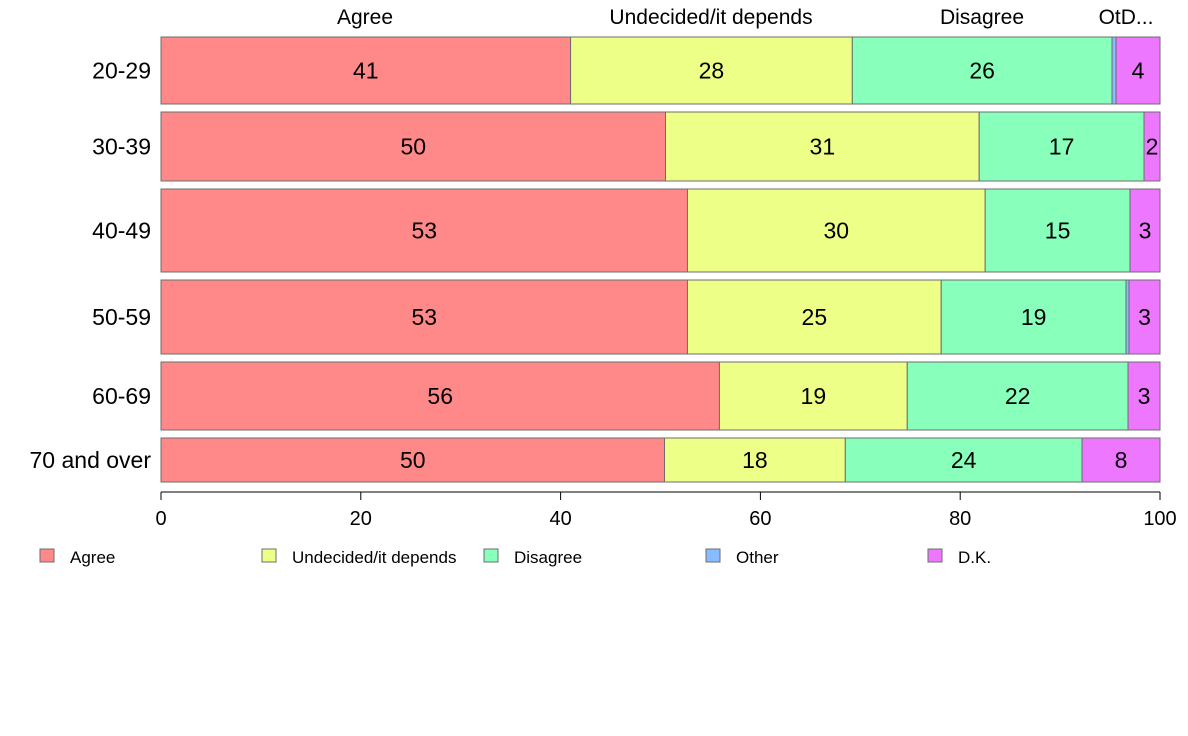 The image size is (1188, 736). I want to click on x-axis: 0 20 40 60 80 100, so click(666, 510).